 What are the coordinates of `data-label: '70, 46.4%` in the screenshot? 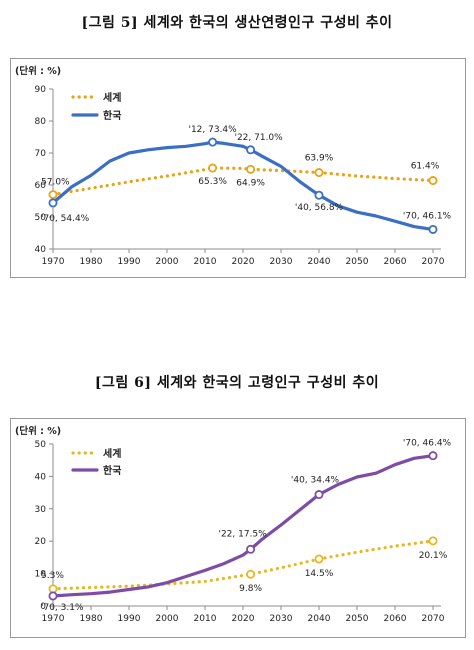 It's located at (427, 444).